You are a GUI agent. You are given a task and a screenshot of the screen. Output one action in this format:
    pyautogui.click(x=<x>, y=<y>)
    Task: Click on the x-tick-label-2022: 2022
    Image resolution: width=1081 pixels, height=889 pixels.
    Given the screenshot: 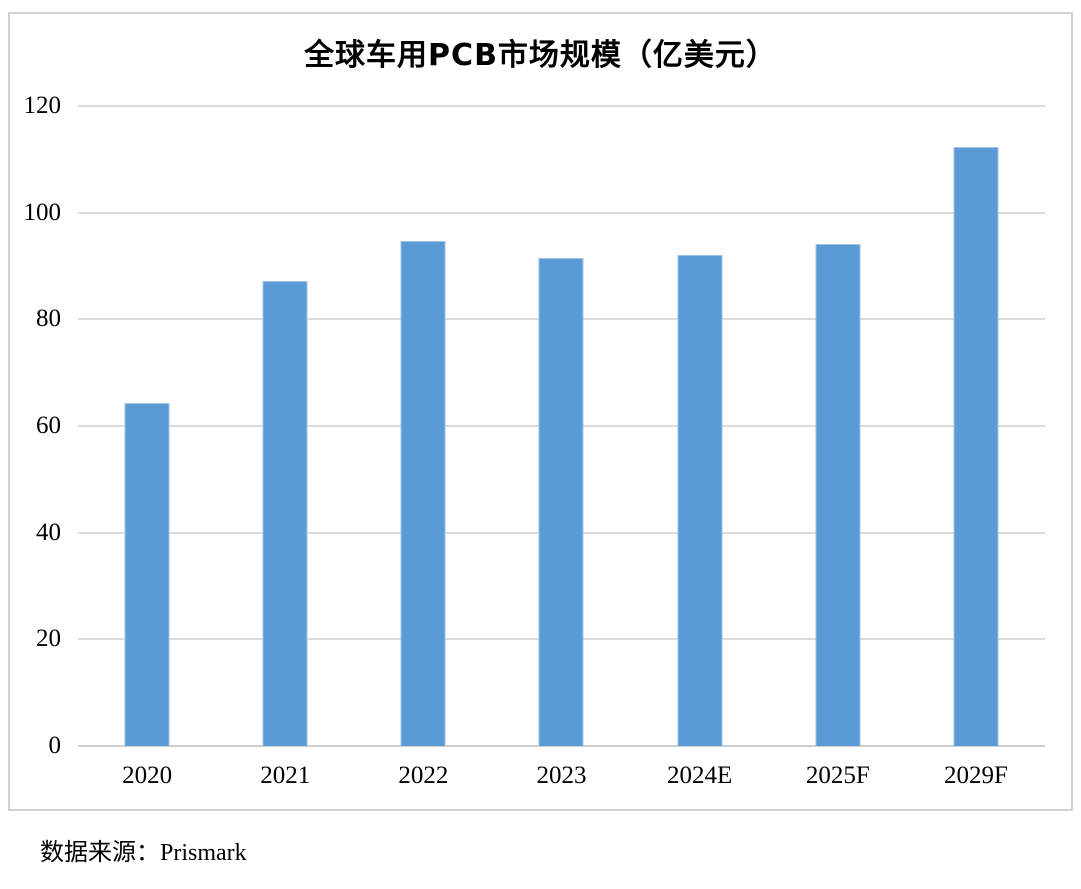 What is the action you would take?
    pyautogui.click(x=423, y=775)
    